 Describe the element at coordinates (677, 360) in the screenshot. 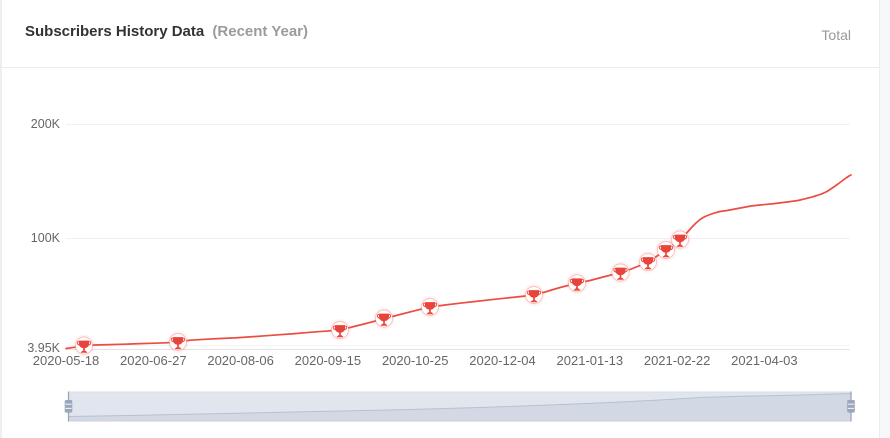

I see `svg-text: 2021-02-22` at that location.